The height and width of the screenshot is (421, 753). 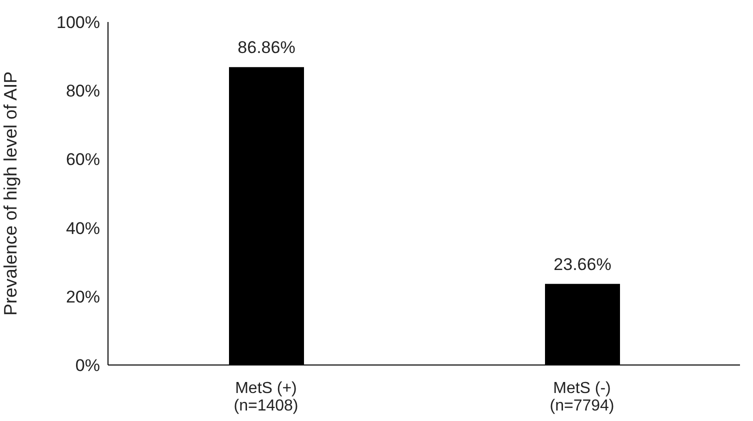 I want to click on data-label: 23.66%, so click(x=583, y=264).